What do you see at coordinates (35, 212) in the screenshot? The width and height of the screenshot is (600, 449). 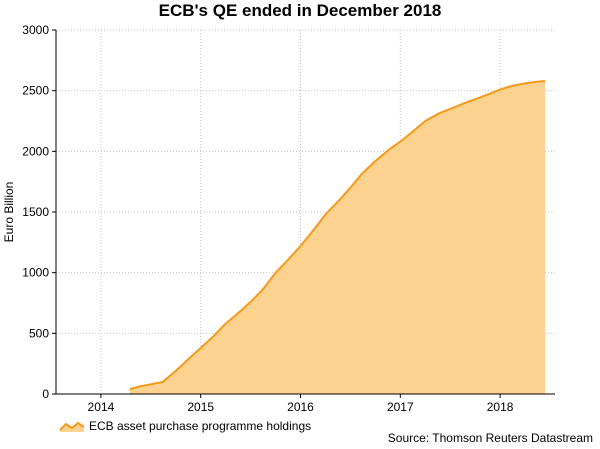 I see `y-tick-label: 1500` at bounding box center [35, 212].